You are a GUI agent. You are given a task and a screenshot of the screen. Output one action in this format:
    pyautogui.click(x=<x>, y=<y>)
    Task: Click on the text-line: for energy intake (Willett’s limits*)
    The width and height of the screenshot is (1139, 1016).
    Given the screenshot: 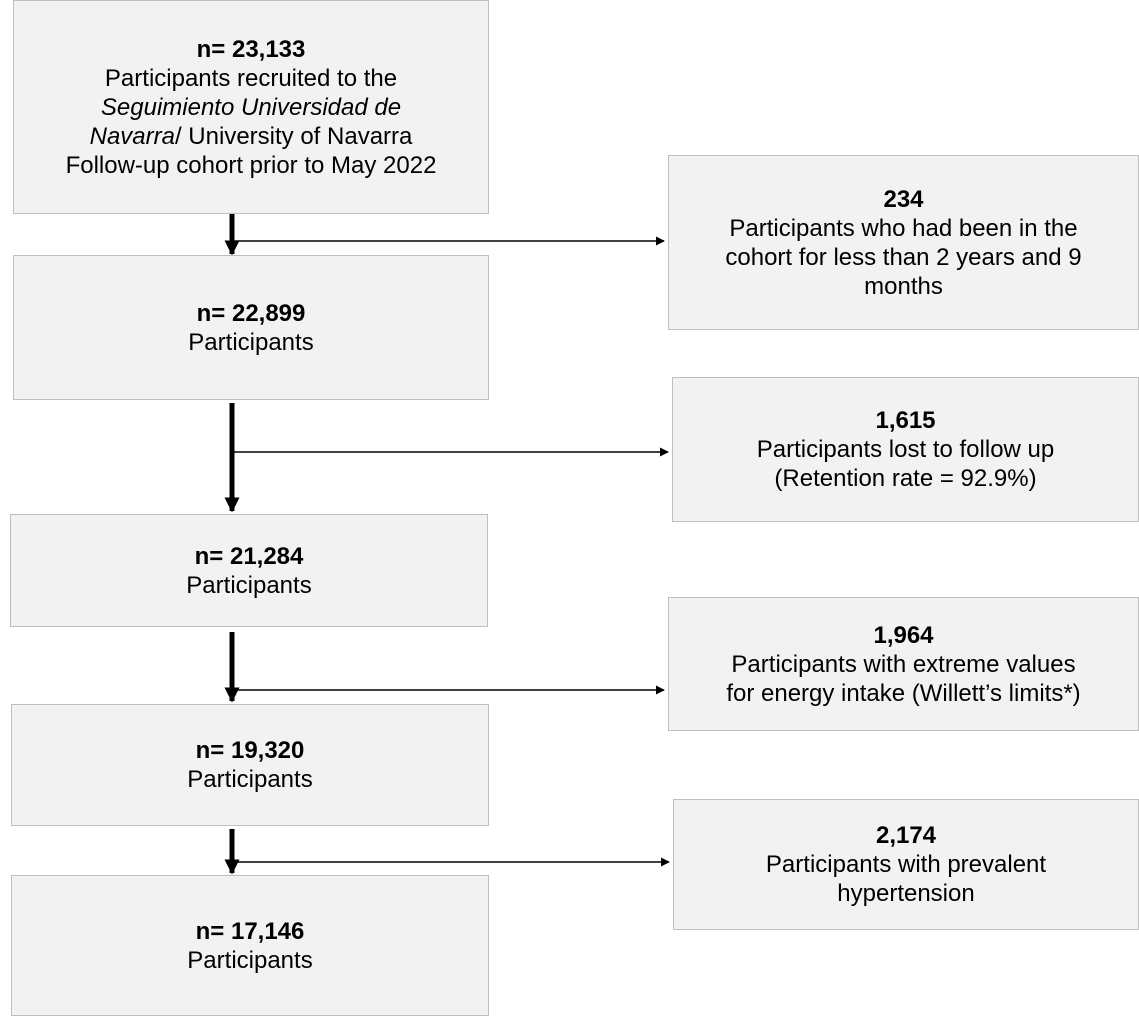 What is the action you would take?
    pyautogui.click(x=903, y=693)
    